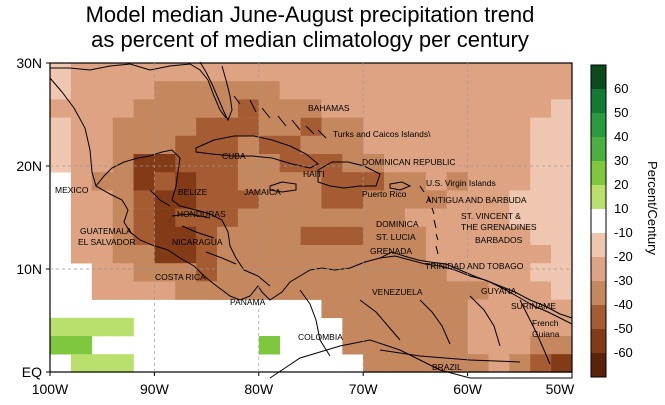 The width and height of the screenshot is (665, 405). Describe the element at coordinates (476, 200) in the screenshot. I see `label-antigua-barbuda: ANTIGUA AND BARBUDA` at that location.